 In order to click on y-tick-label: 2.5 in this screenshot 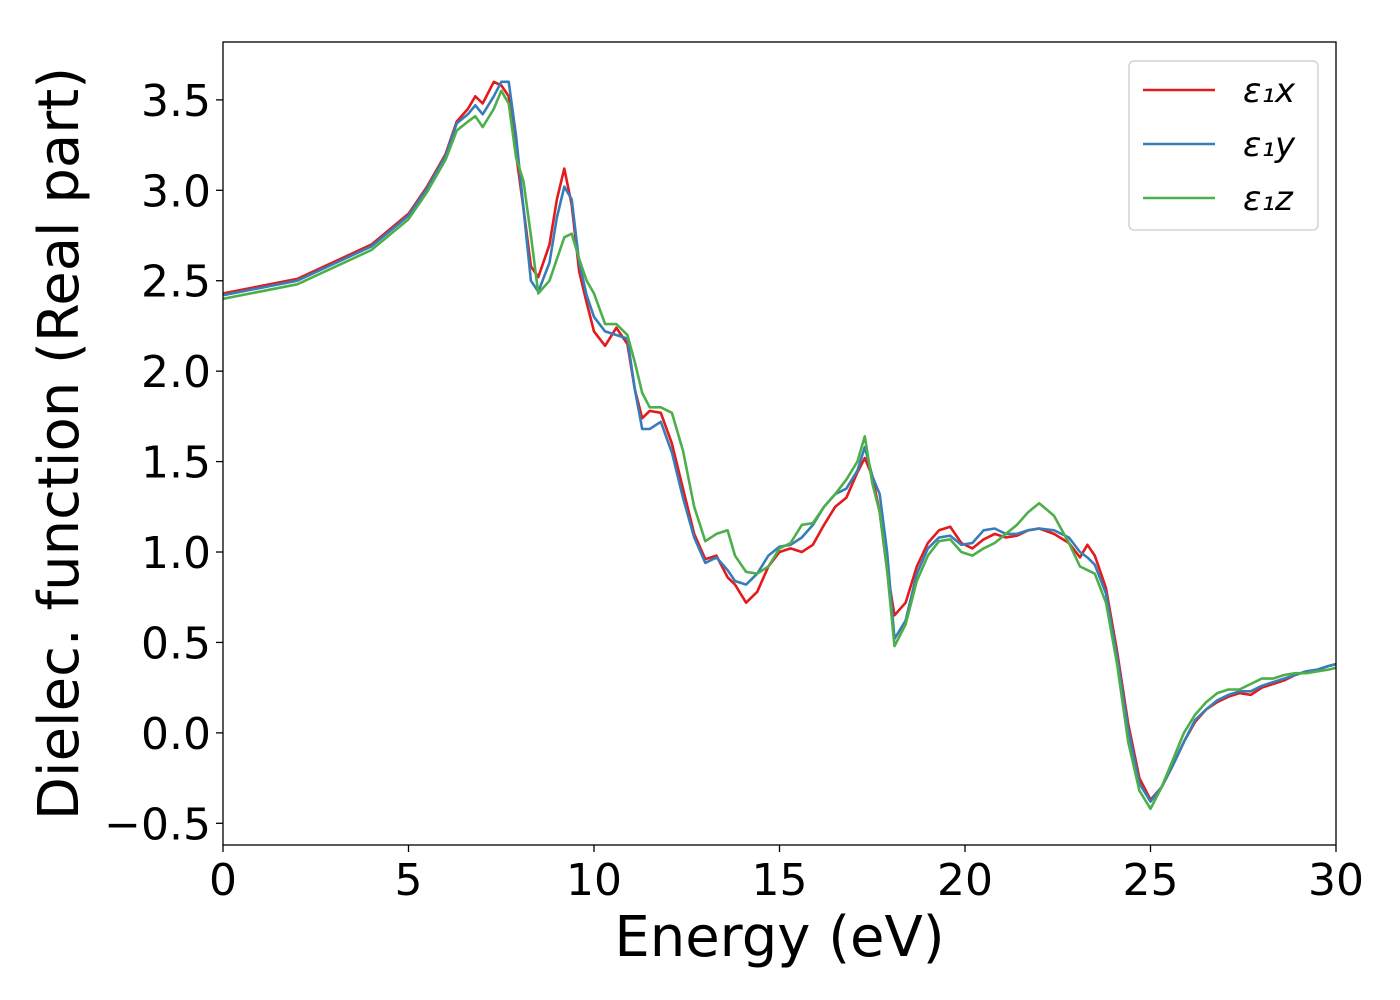, I will do `click(176, 282)`.